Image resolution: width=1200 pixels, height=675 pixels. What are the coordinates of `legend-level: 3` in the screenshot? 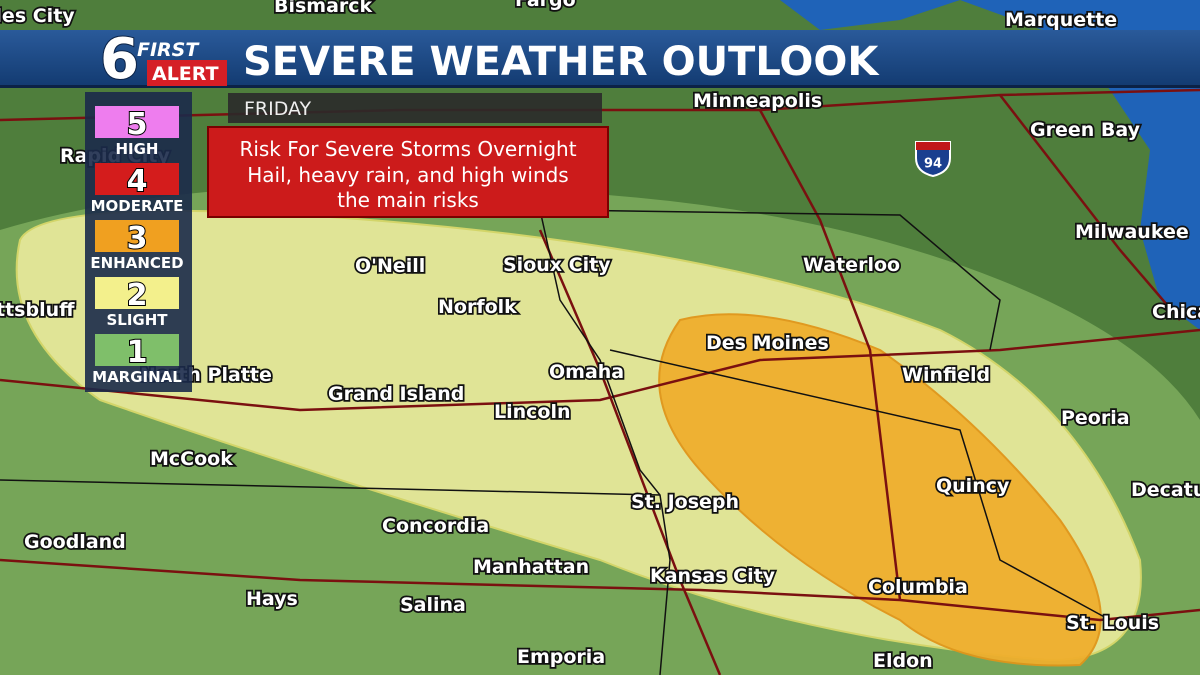 It's located at (137, 238).